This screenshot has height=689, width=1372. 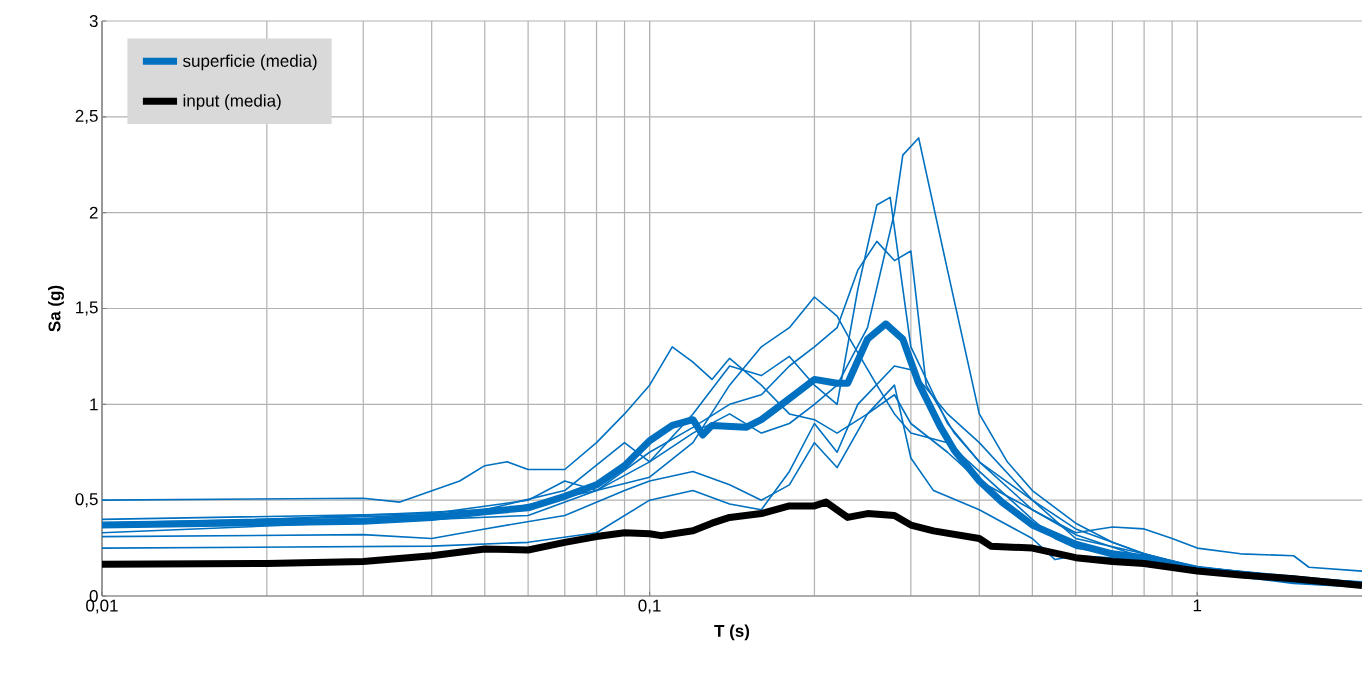 What do you see at coordinates (232, 102) in the screenshot?
I see `legend-label: input (media)` at bounding box center [232, 102].